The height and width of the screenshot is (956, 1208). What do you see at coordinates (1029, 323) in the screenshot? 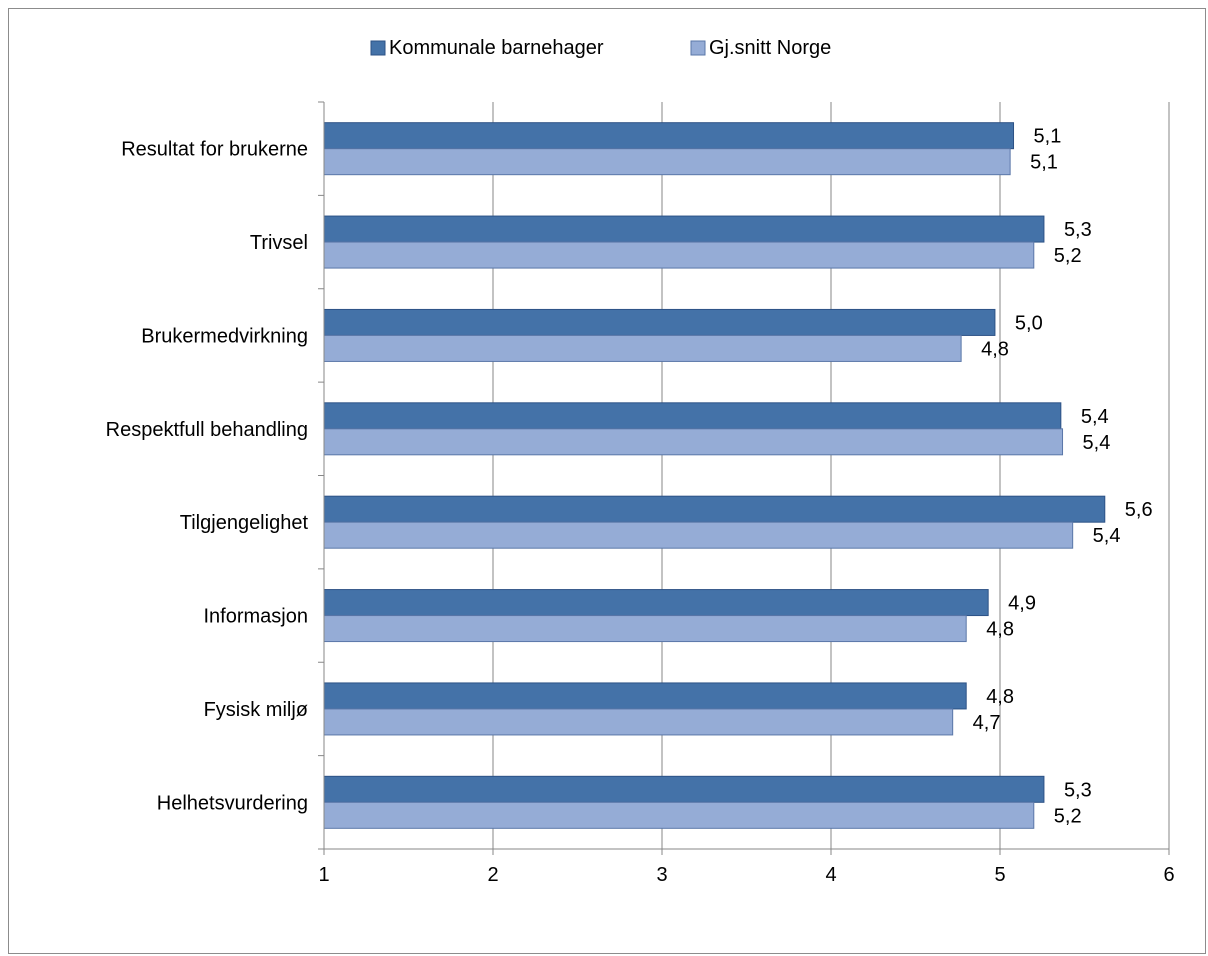
I see `data-label: 5,0` at bounding box center [1029, 323].